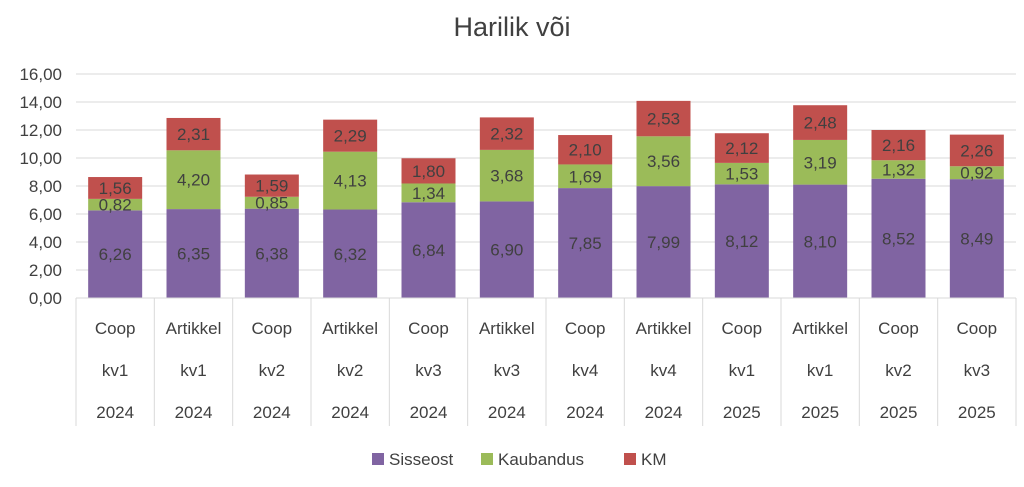 The width and height of the screenshot is (1024, 487). I want to click on data-label: 2,16, so click(898, 145).